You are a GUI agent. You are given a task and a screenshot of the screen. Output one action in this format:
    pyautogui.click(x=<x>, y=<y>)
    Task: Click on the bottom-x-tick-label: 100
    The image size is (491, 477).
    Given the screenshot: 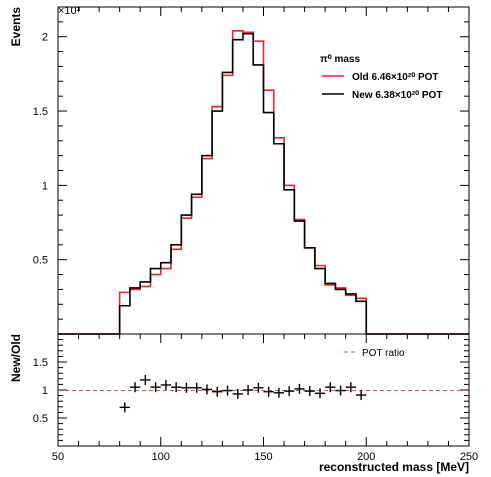 What is the action you would take?
    pyautogui.click(x=161, y=457)
    